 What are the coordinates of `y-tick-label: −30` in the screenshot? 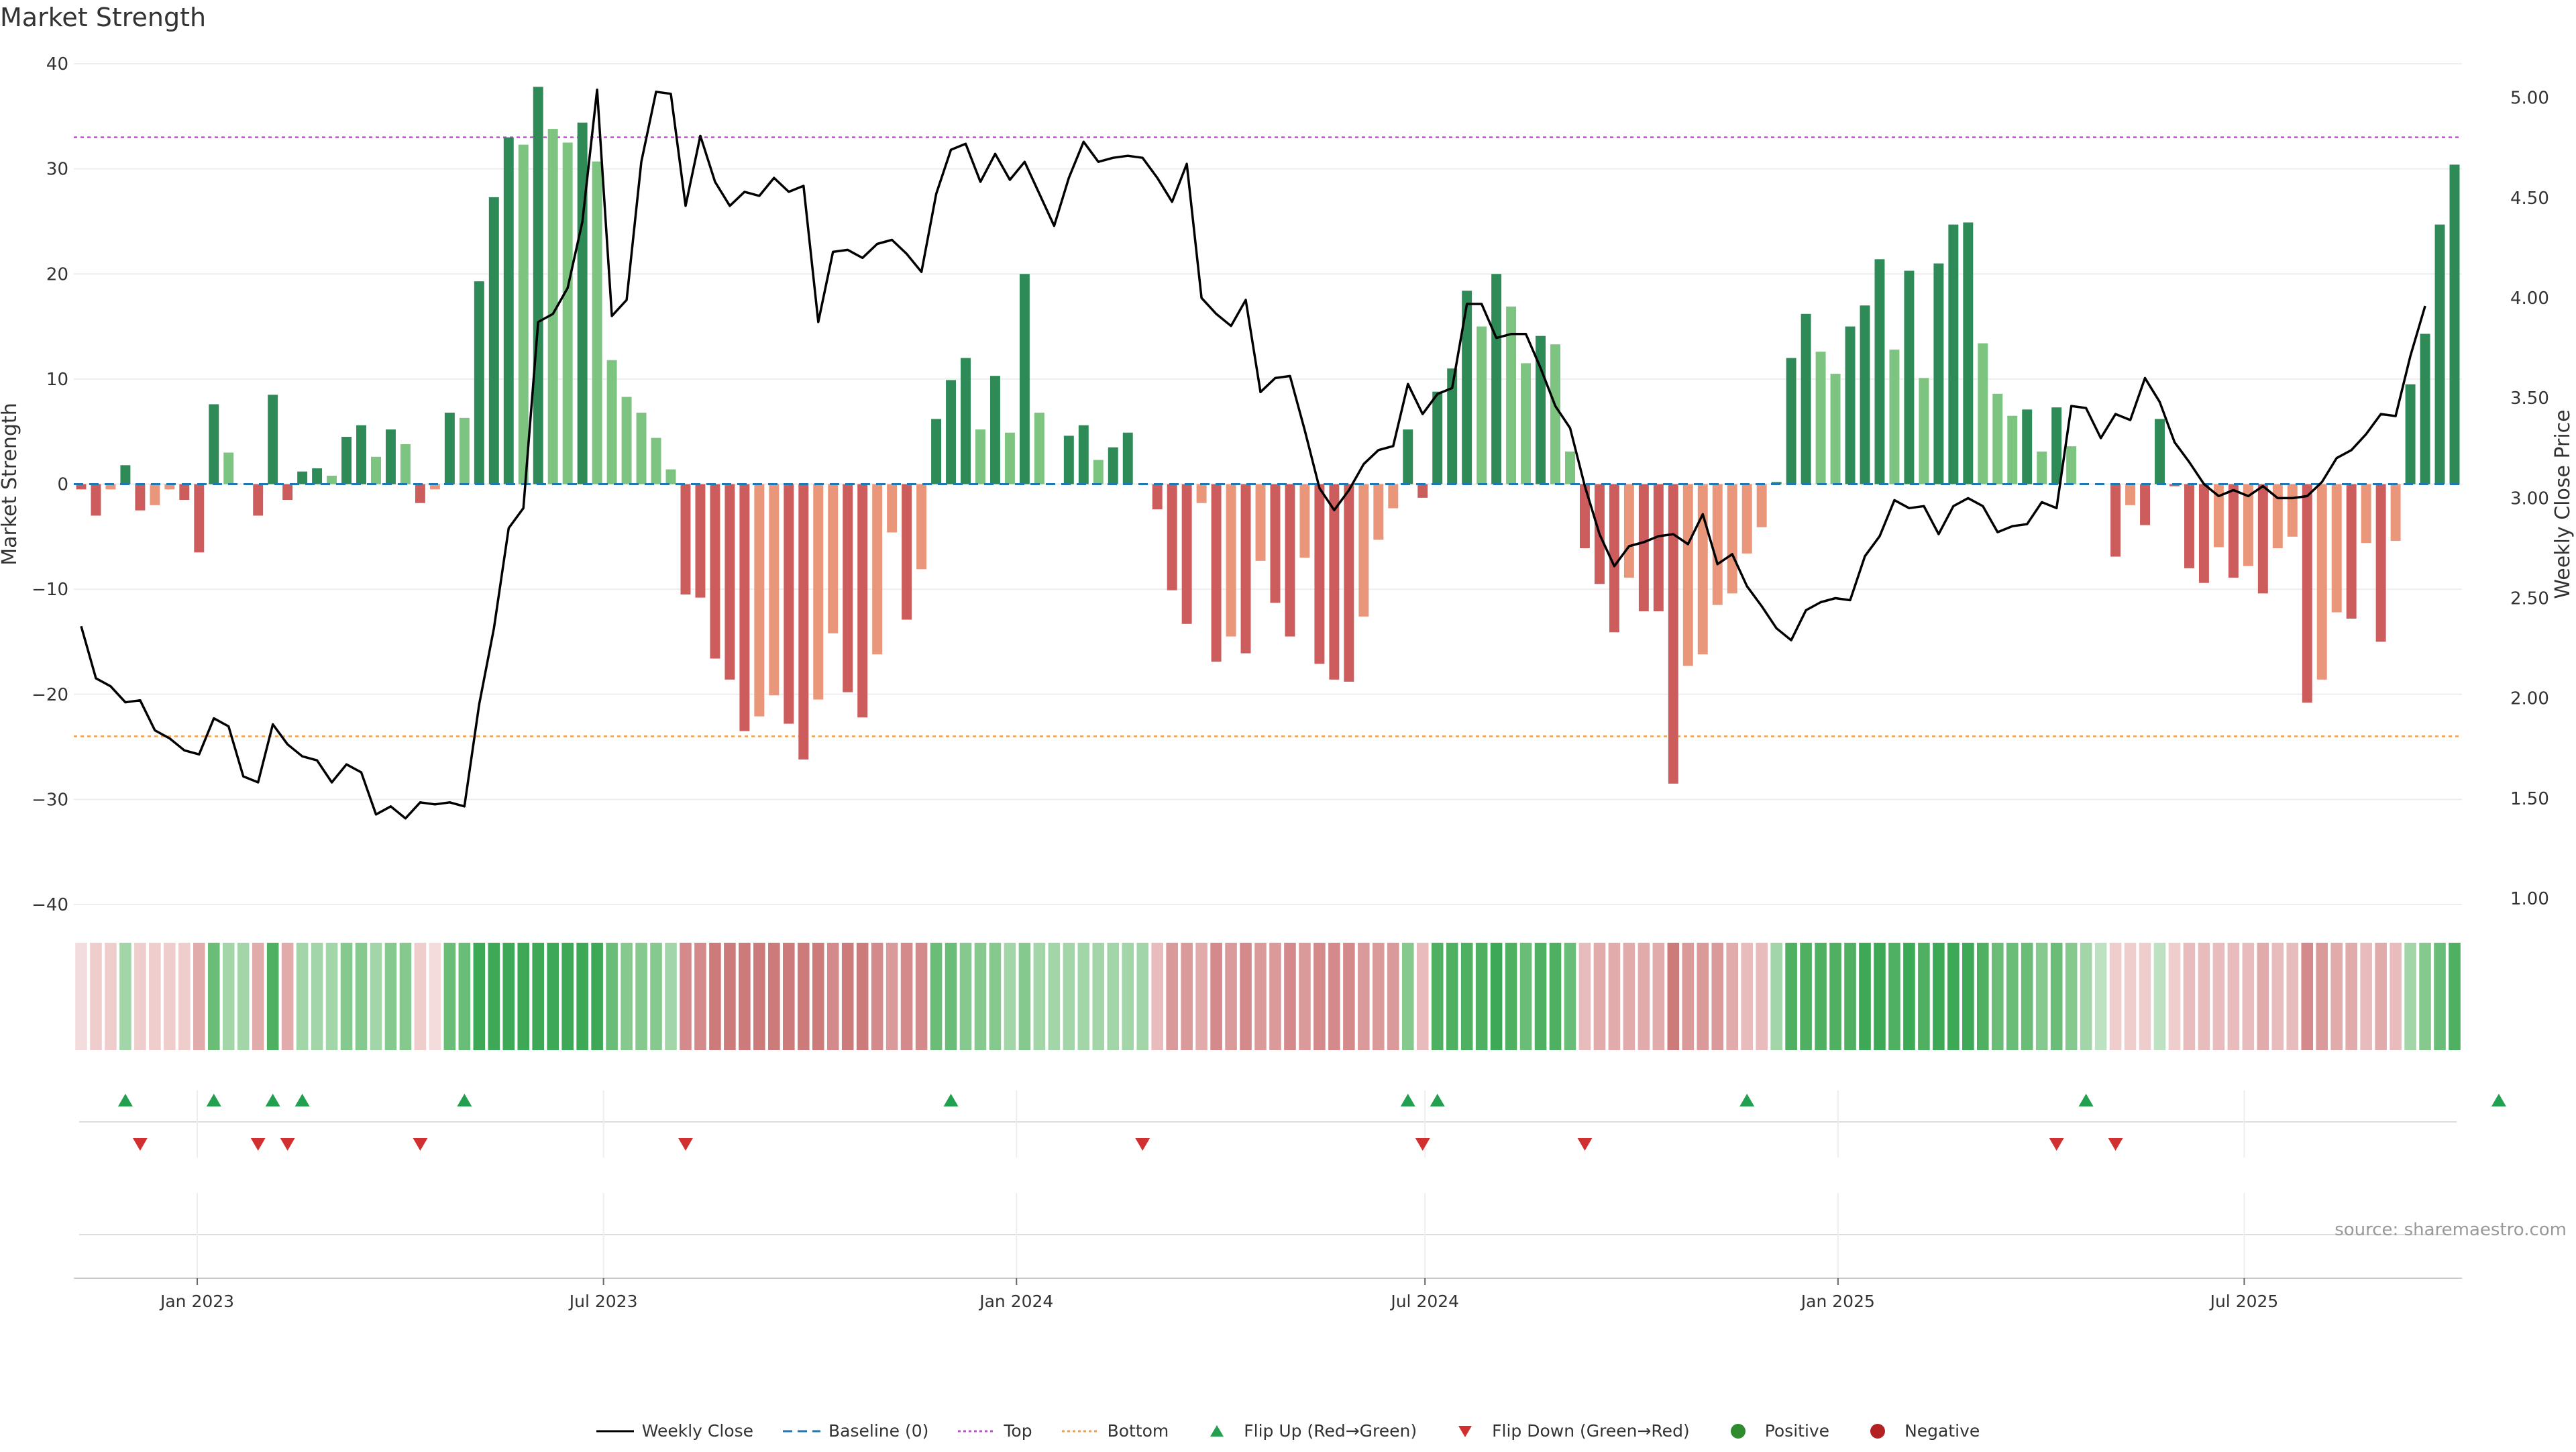 It's located at (50, 800).